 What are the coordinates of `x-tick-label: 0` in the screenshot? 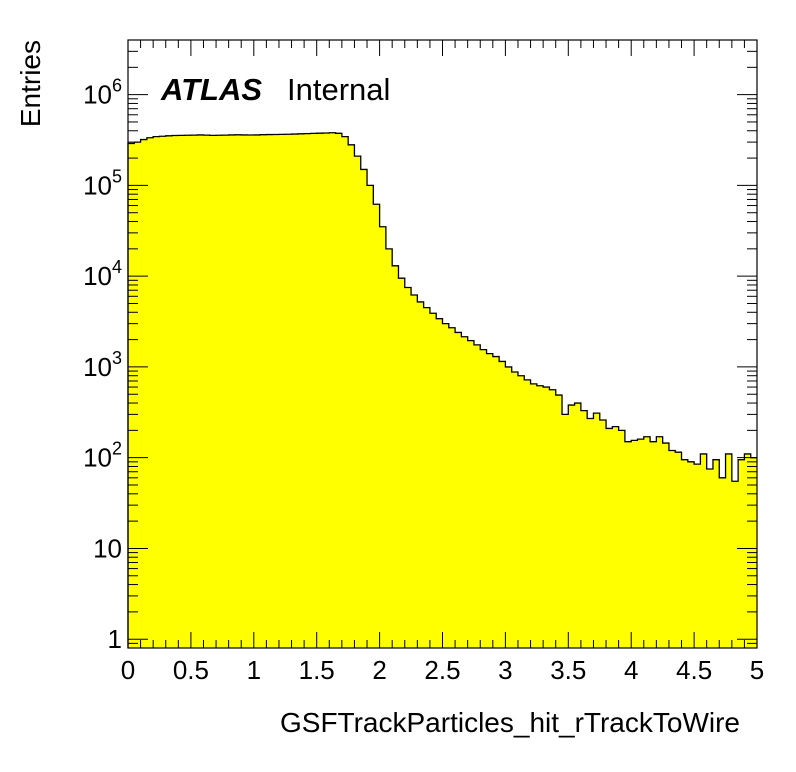 It's located at (128, 670).